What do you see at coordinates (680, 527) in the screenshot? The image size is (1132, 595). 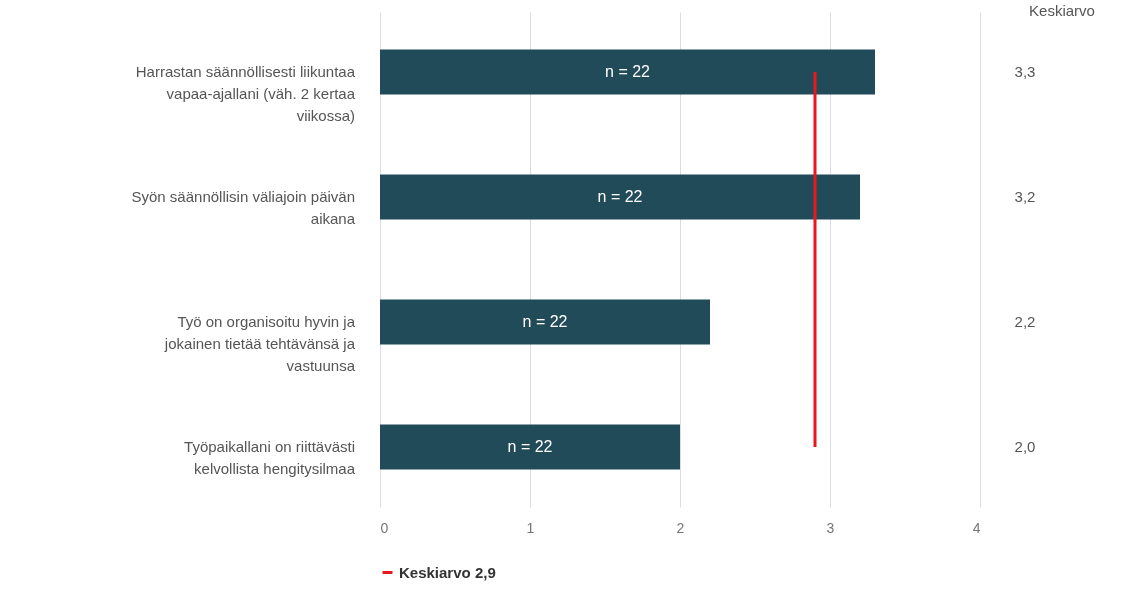 I see `x-tick-label: 2` at bounding box center [680, 527].